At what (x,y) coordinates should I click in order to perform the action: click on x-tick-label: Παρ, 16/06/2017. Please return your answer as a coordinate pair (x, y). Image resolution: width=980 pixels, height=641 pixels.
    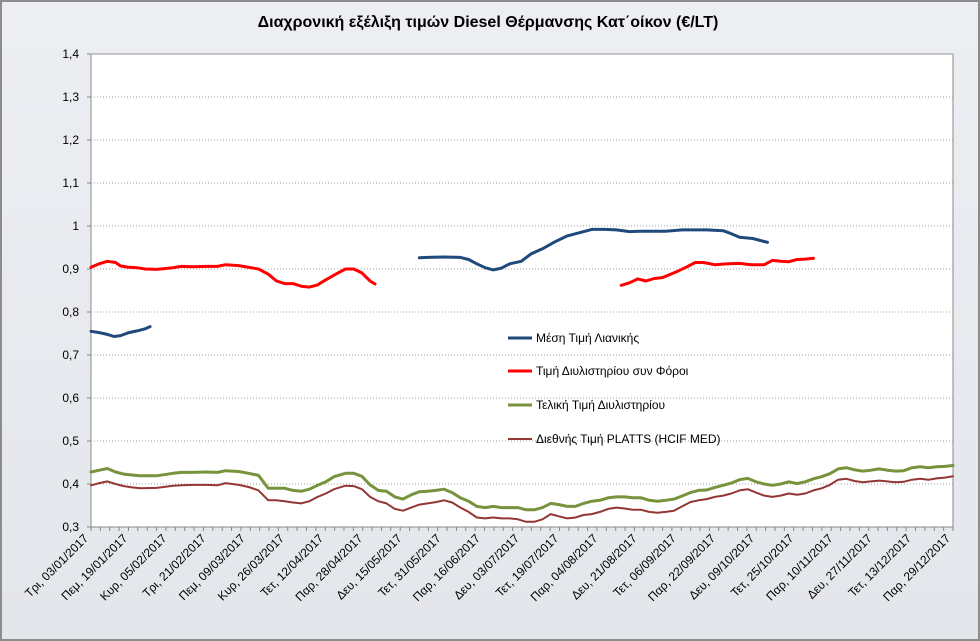
    Looking at the image, I should click on (446, 567).